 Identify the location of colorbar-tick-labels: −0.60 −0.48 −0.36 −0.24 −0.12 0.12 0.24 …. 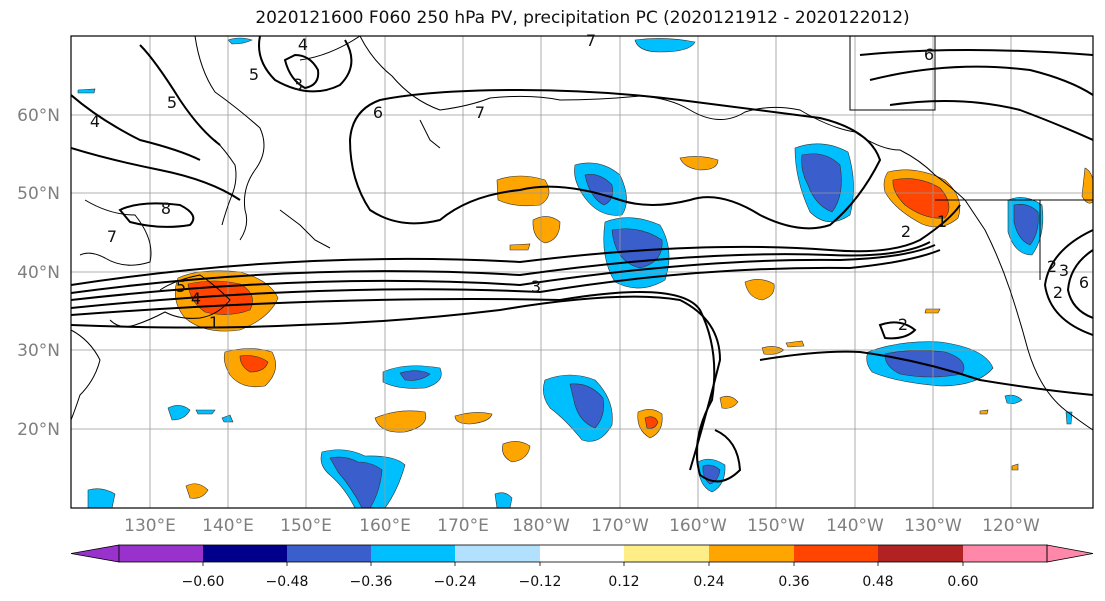
(580, 582).